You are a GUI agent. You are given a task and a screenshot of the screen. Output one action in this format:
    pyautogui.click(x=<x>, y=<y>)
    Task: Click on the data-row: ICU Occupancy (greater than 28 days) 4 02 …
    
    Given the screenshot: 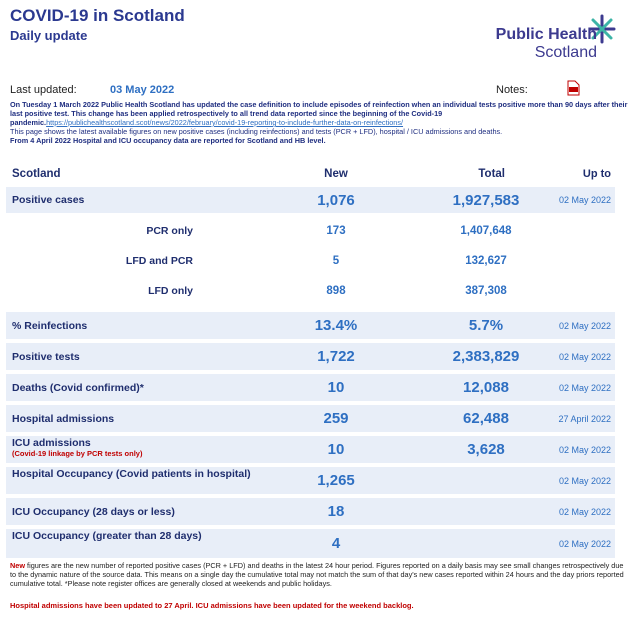 What is the action you would take?
    pyautogui.click(x=310, y=543)
    